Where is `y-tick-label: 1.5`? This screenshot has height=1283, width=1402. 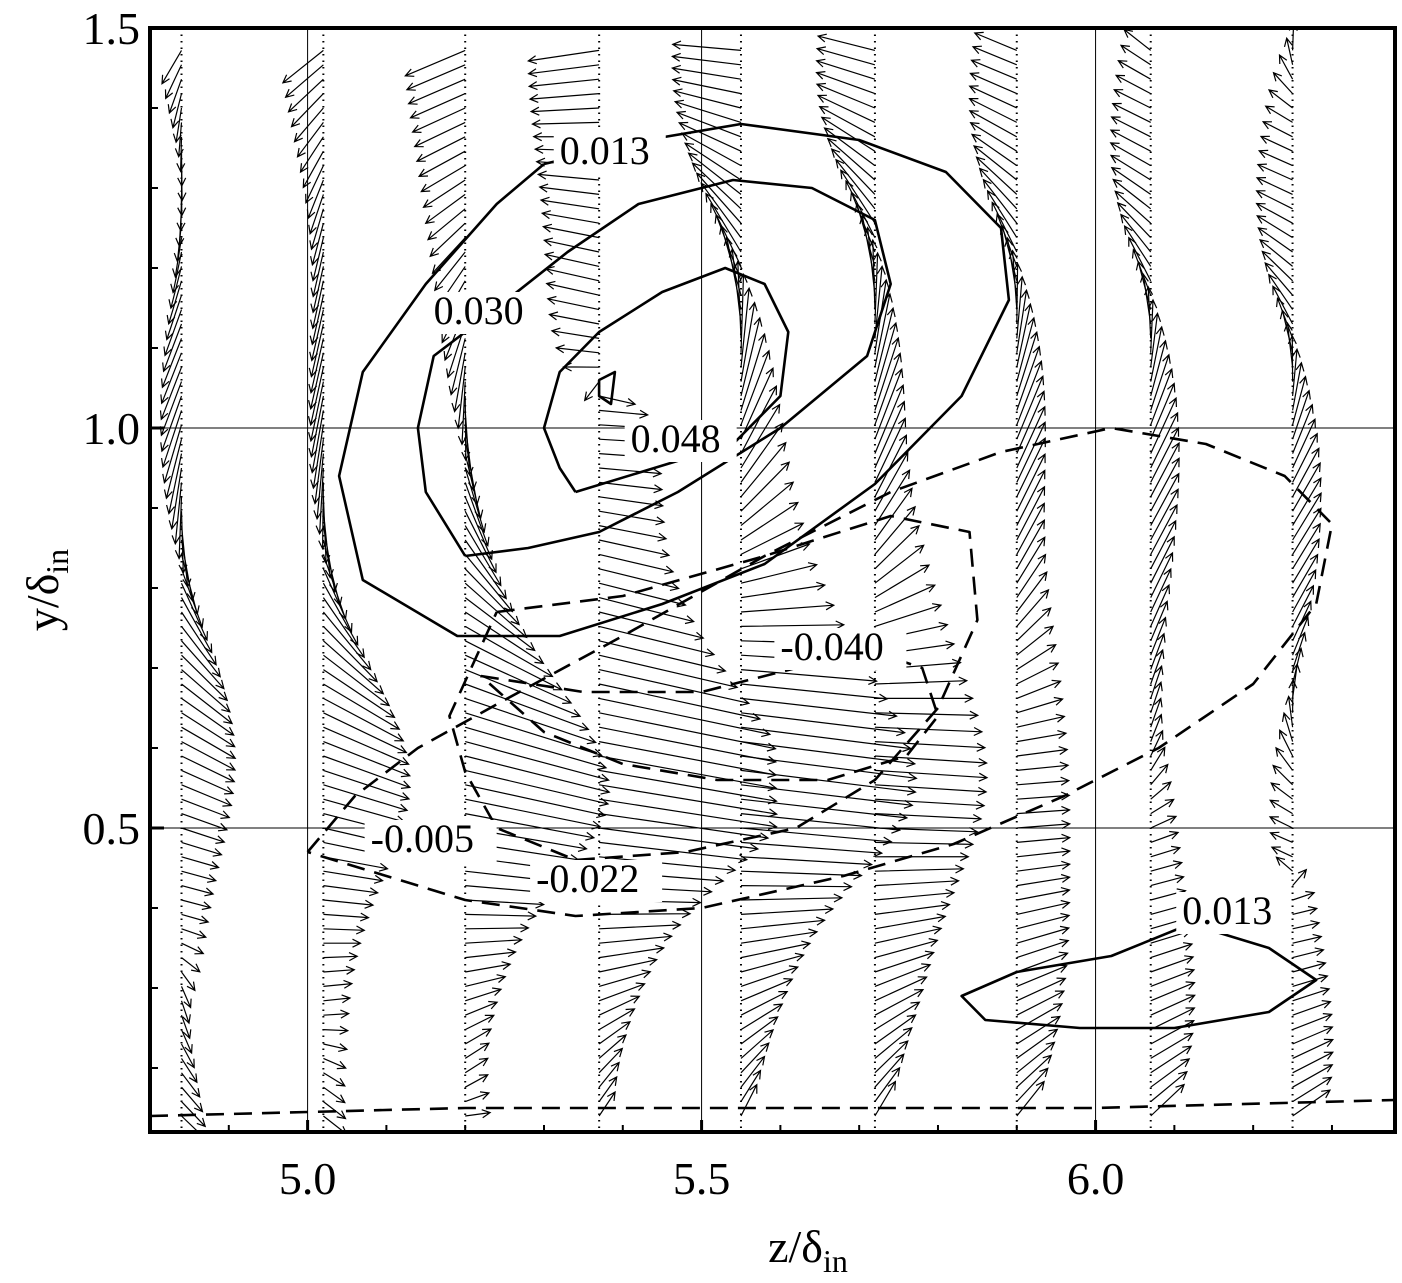
y-tick-label: 1.5 is located at coordinates (112, 28).